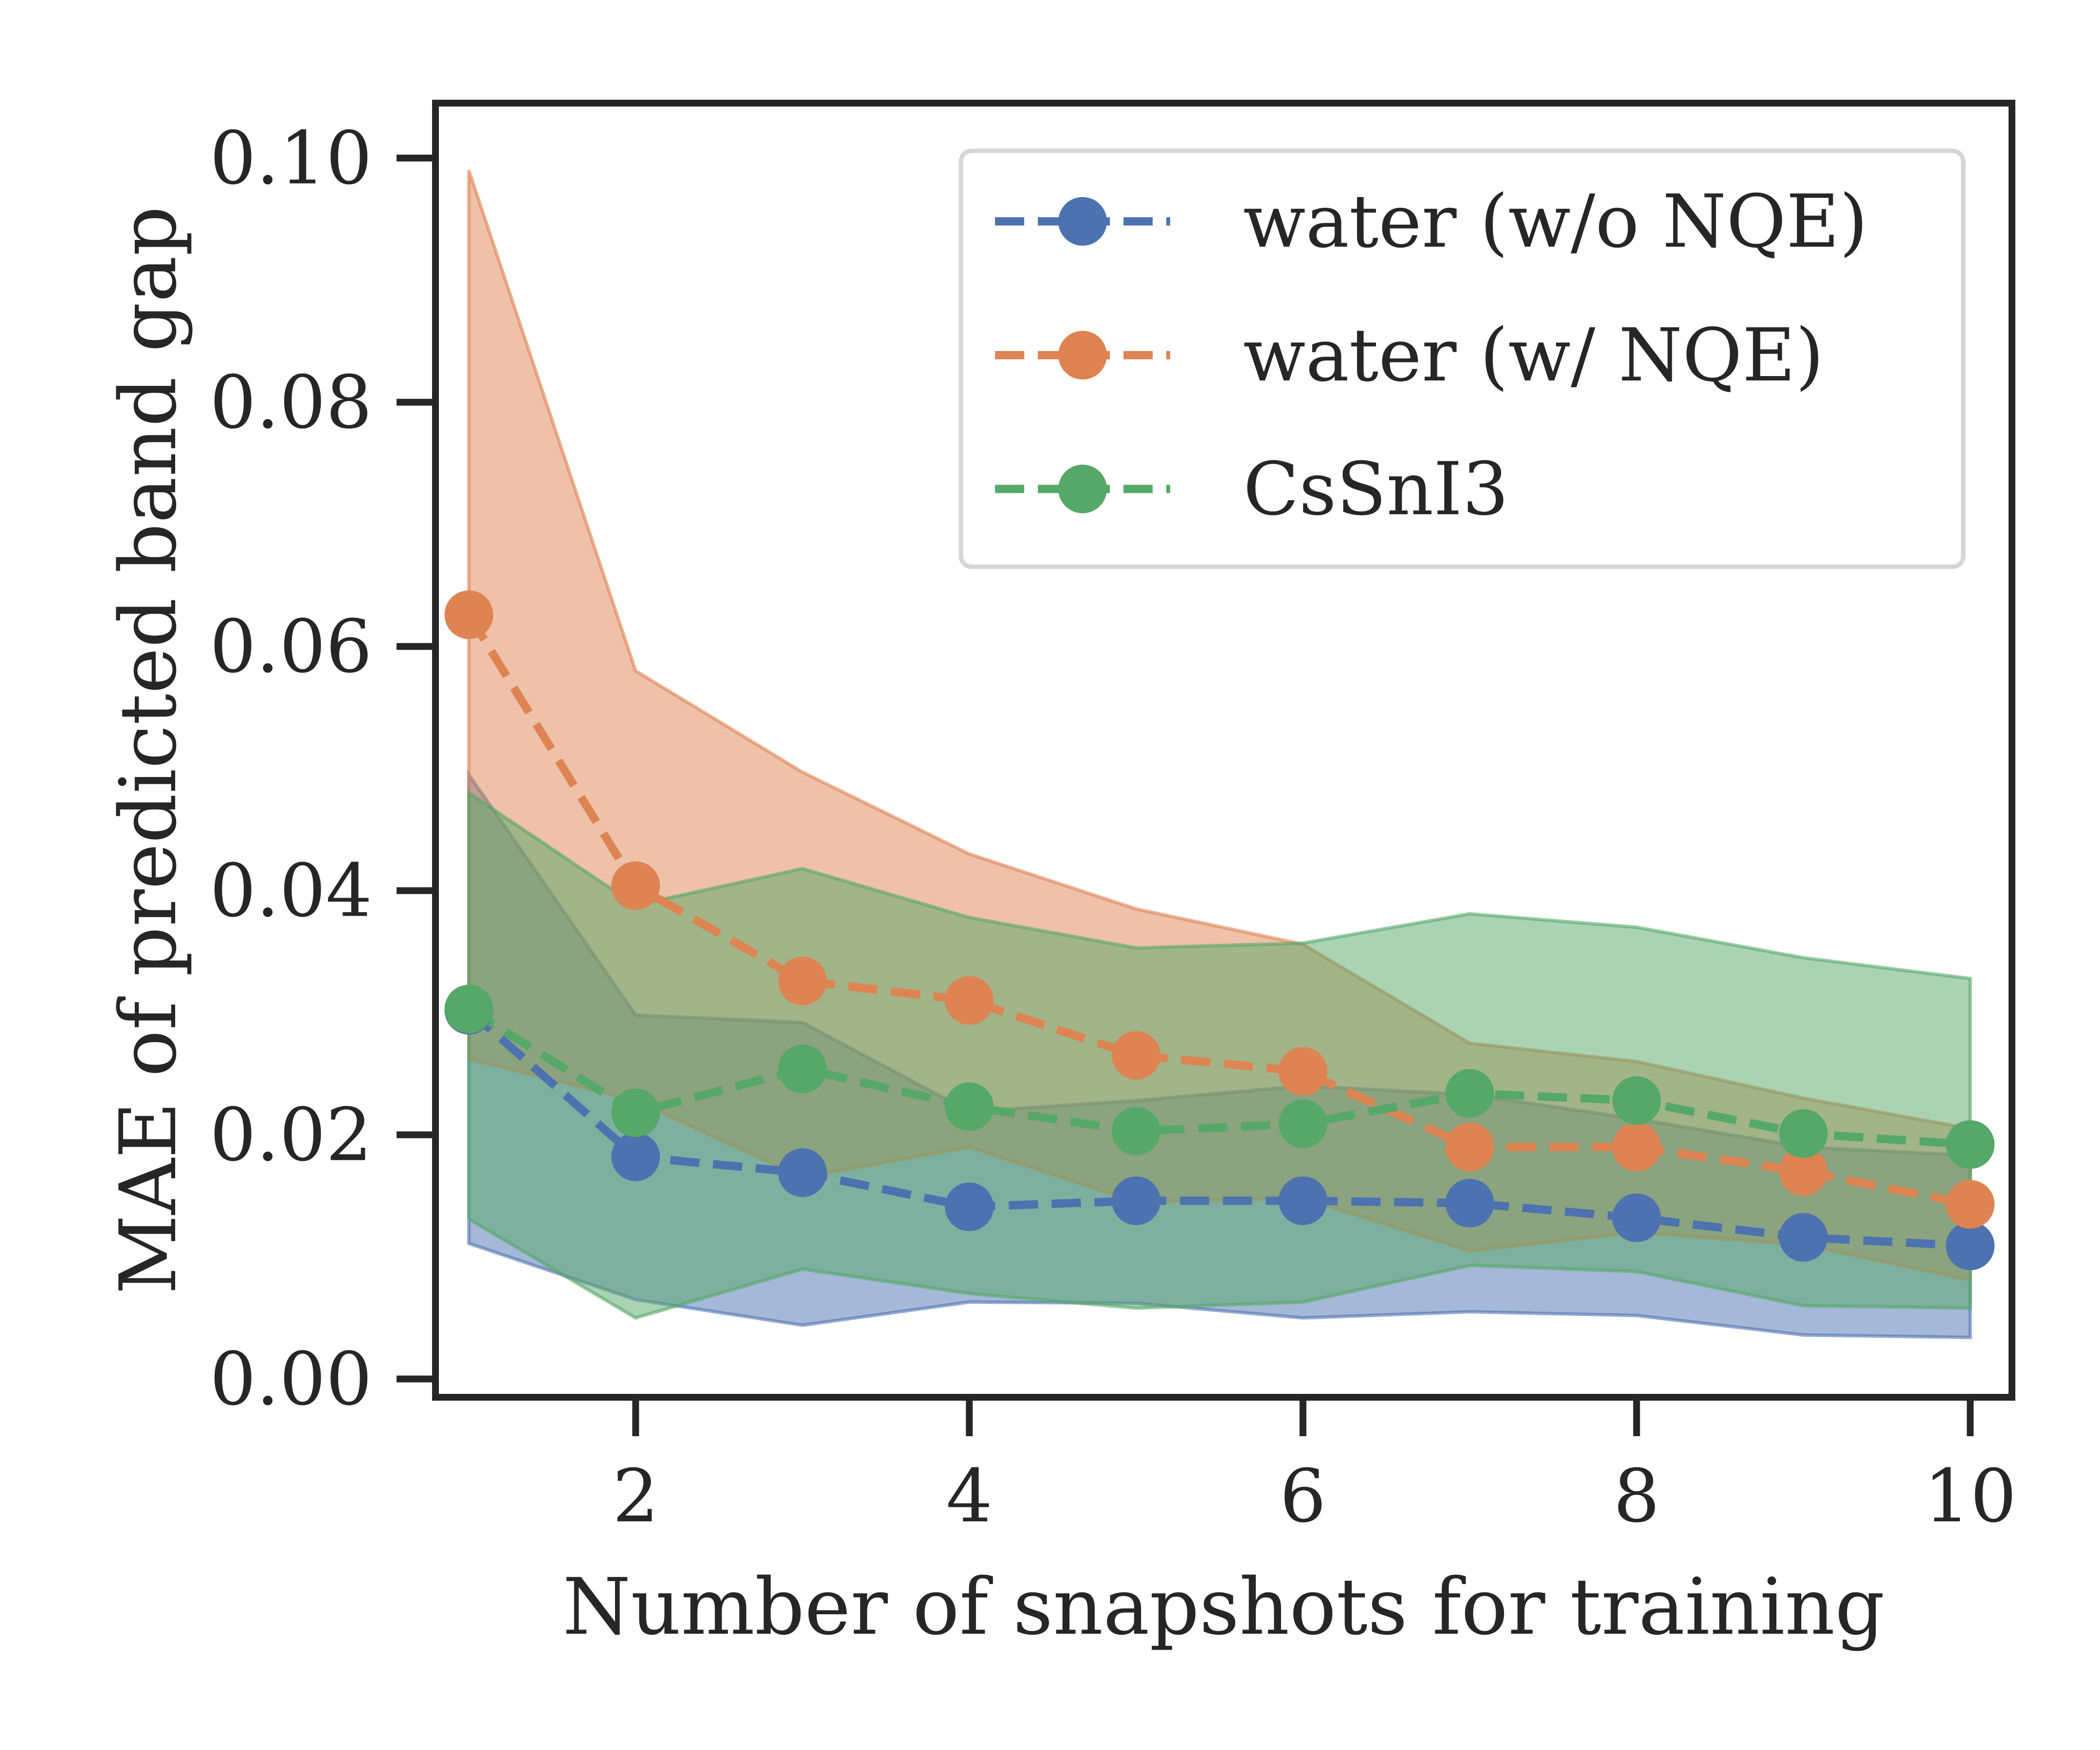 This screenshot has height=1750, width=2100. Describe the element at coordinates (969, 1497) in the screenshot. I see `x-tick-label-4: 4` at that location.